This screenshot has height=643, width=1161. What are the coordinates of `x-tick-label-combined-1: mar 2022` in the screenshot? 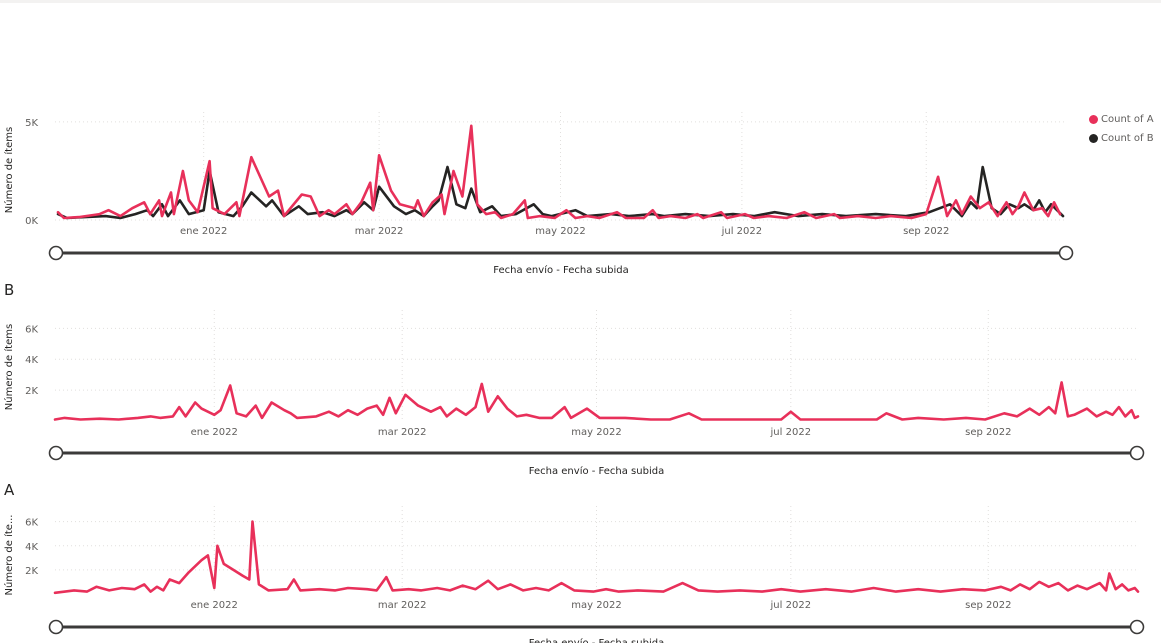 It's located at (379, 231).